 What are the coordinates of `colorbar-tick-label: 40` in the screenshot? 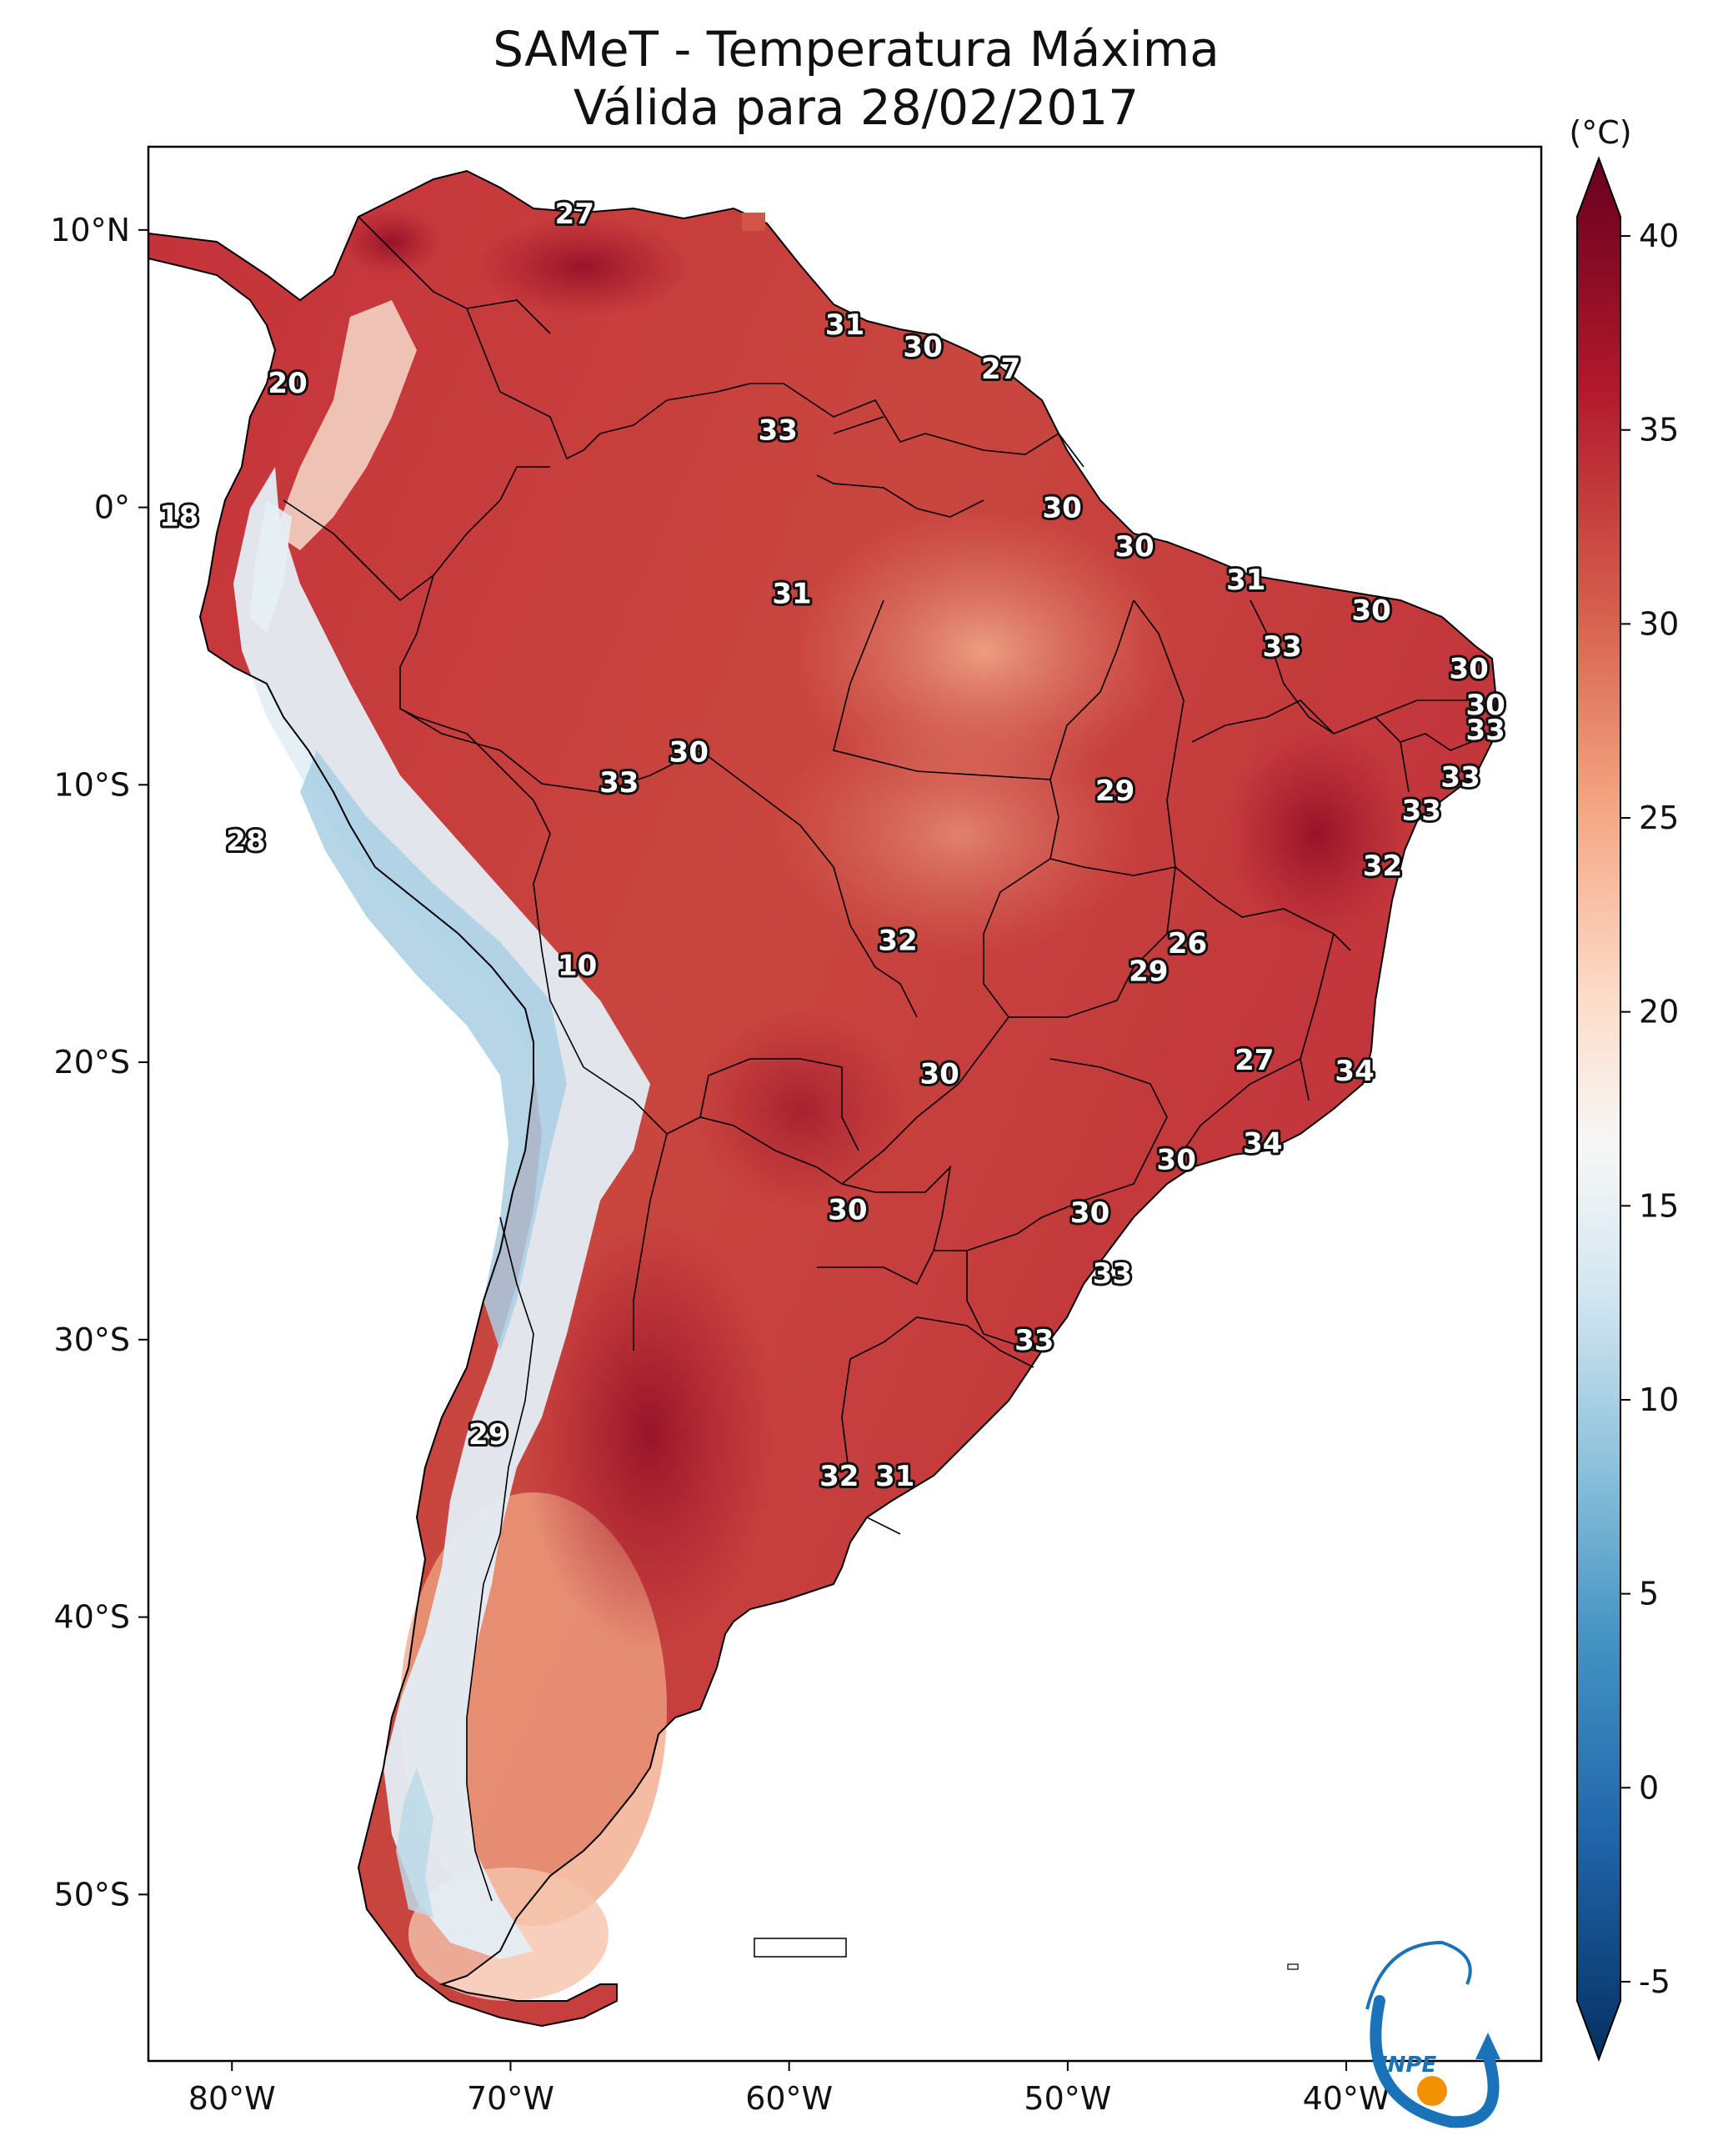 It's located at (1659, 236).